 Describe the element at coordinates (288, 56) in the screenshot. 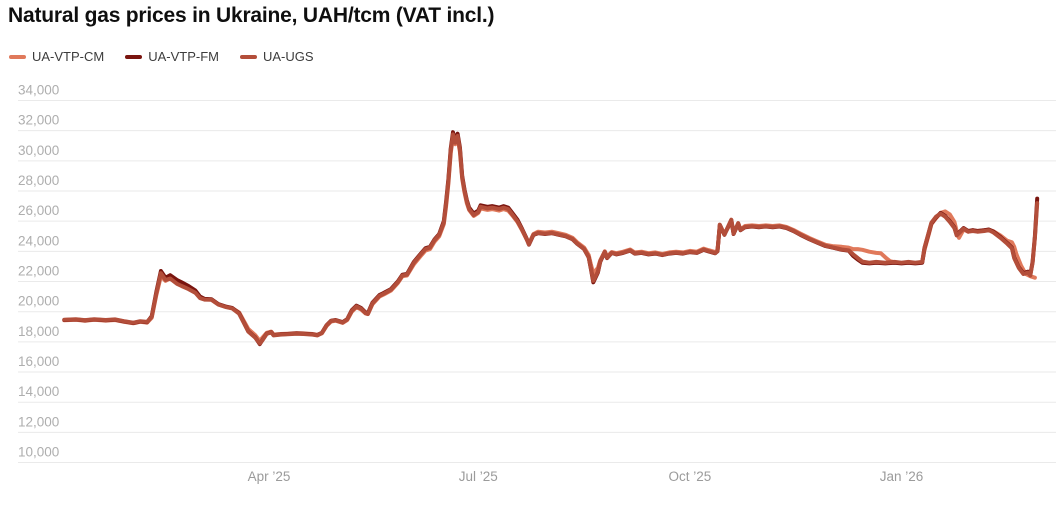

I see `legend-label-ua-ugs: UA-UGS` at that location.